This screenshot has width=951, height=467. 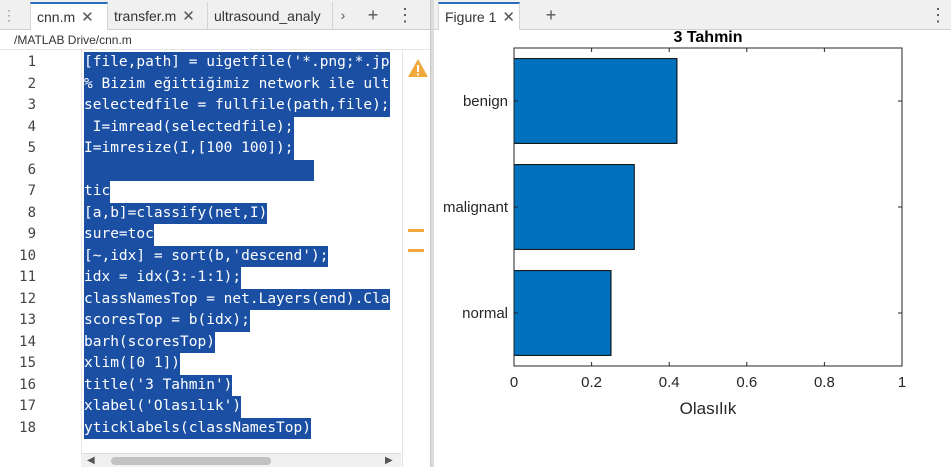 I want to click on code-line, so click(x=199, y=170).